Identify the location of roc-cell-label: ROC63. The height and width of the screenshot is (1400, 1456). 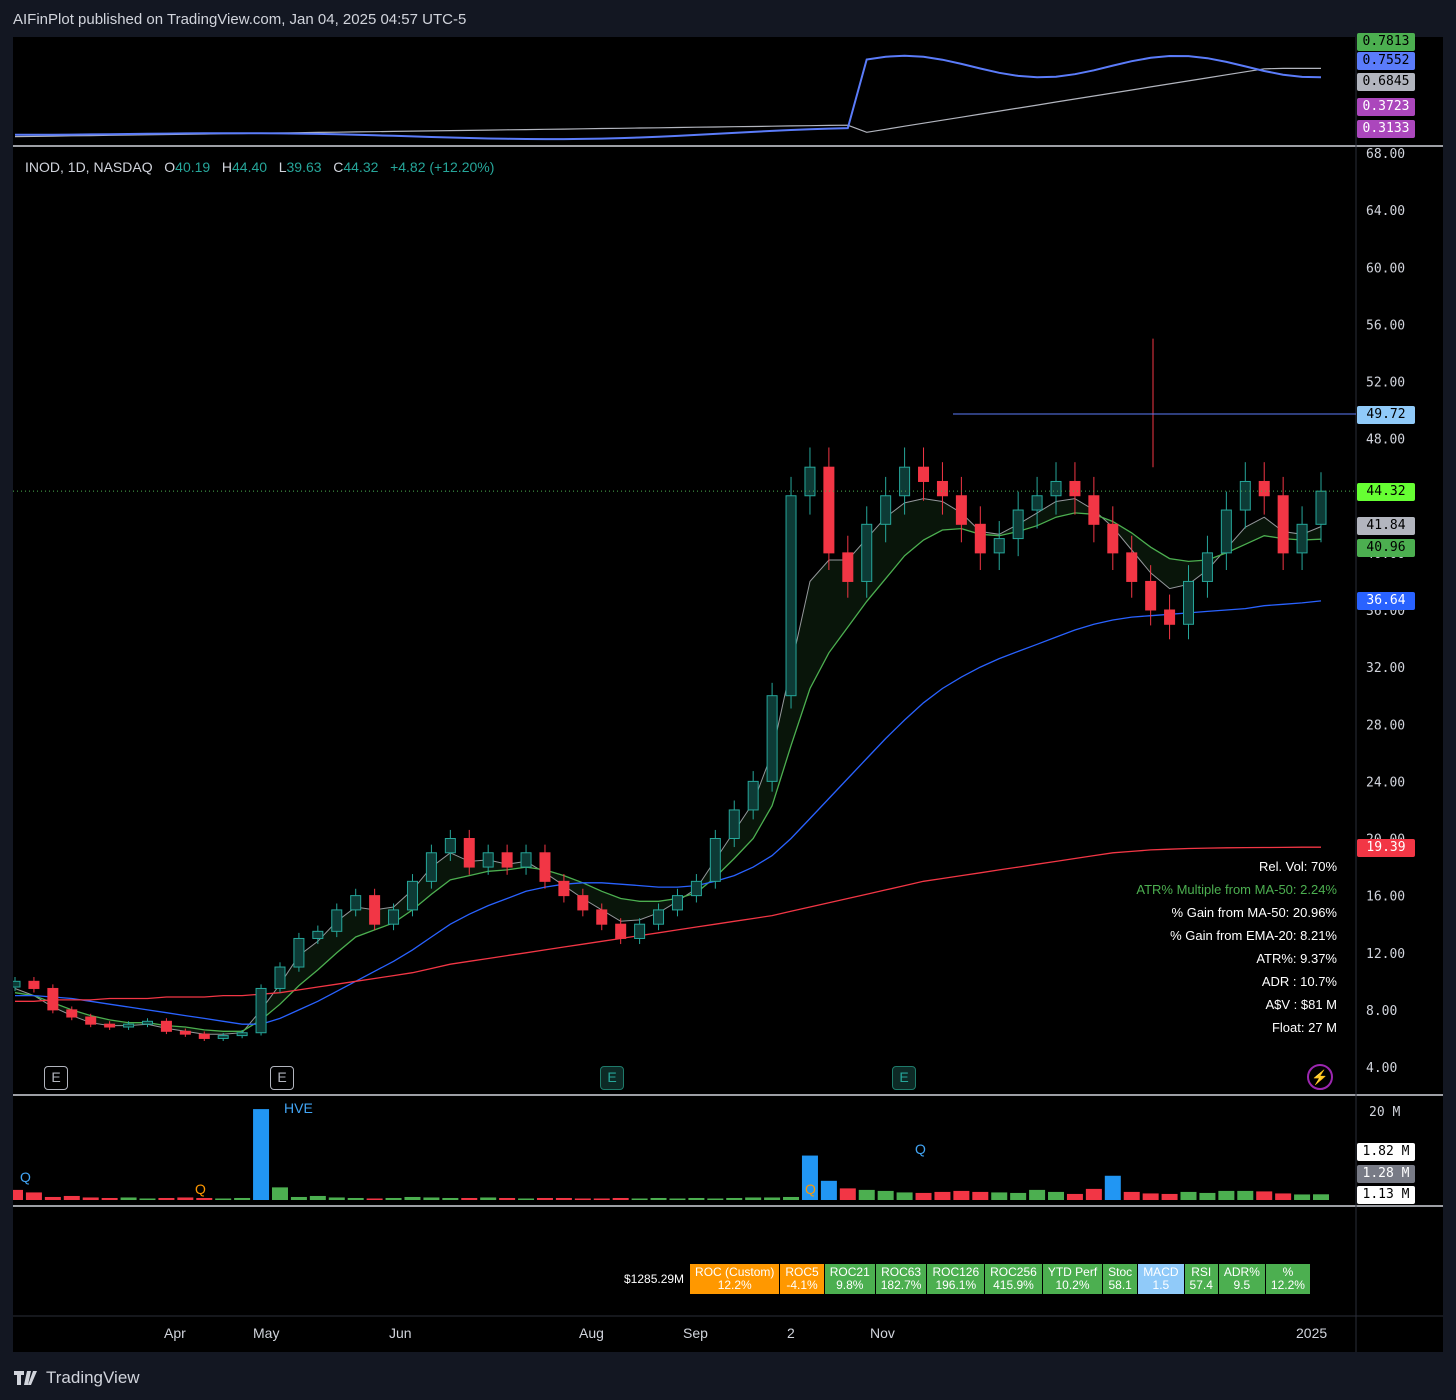
(901, 1272).